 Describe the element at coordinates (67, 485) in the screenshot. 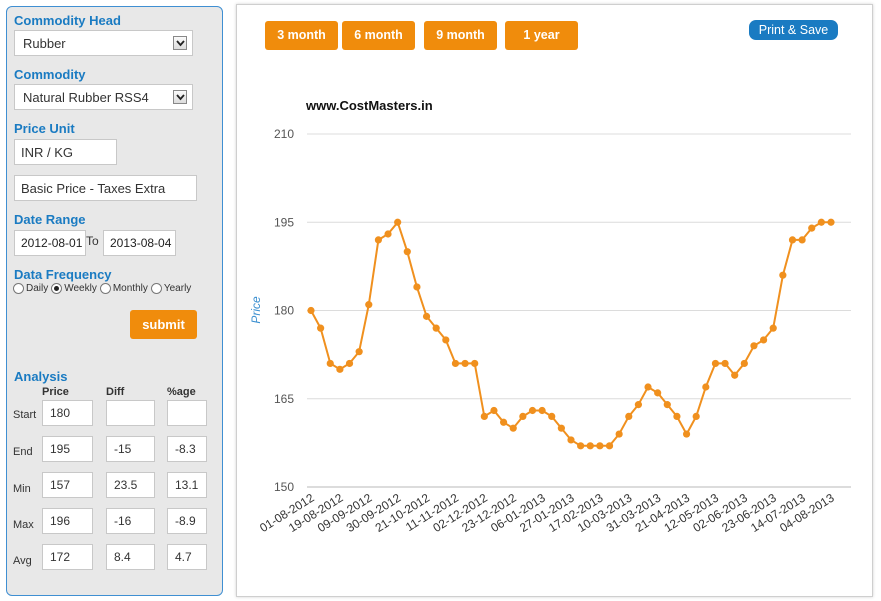

I see `min-price-cell: 157` at that location.